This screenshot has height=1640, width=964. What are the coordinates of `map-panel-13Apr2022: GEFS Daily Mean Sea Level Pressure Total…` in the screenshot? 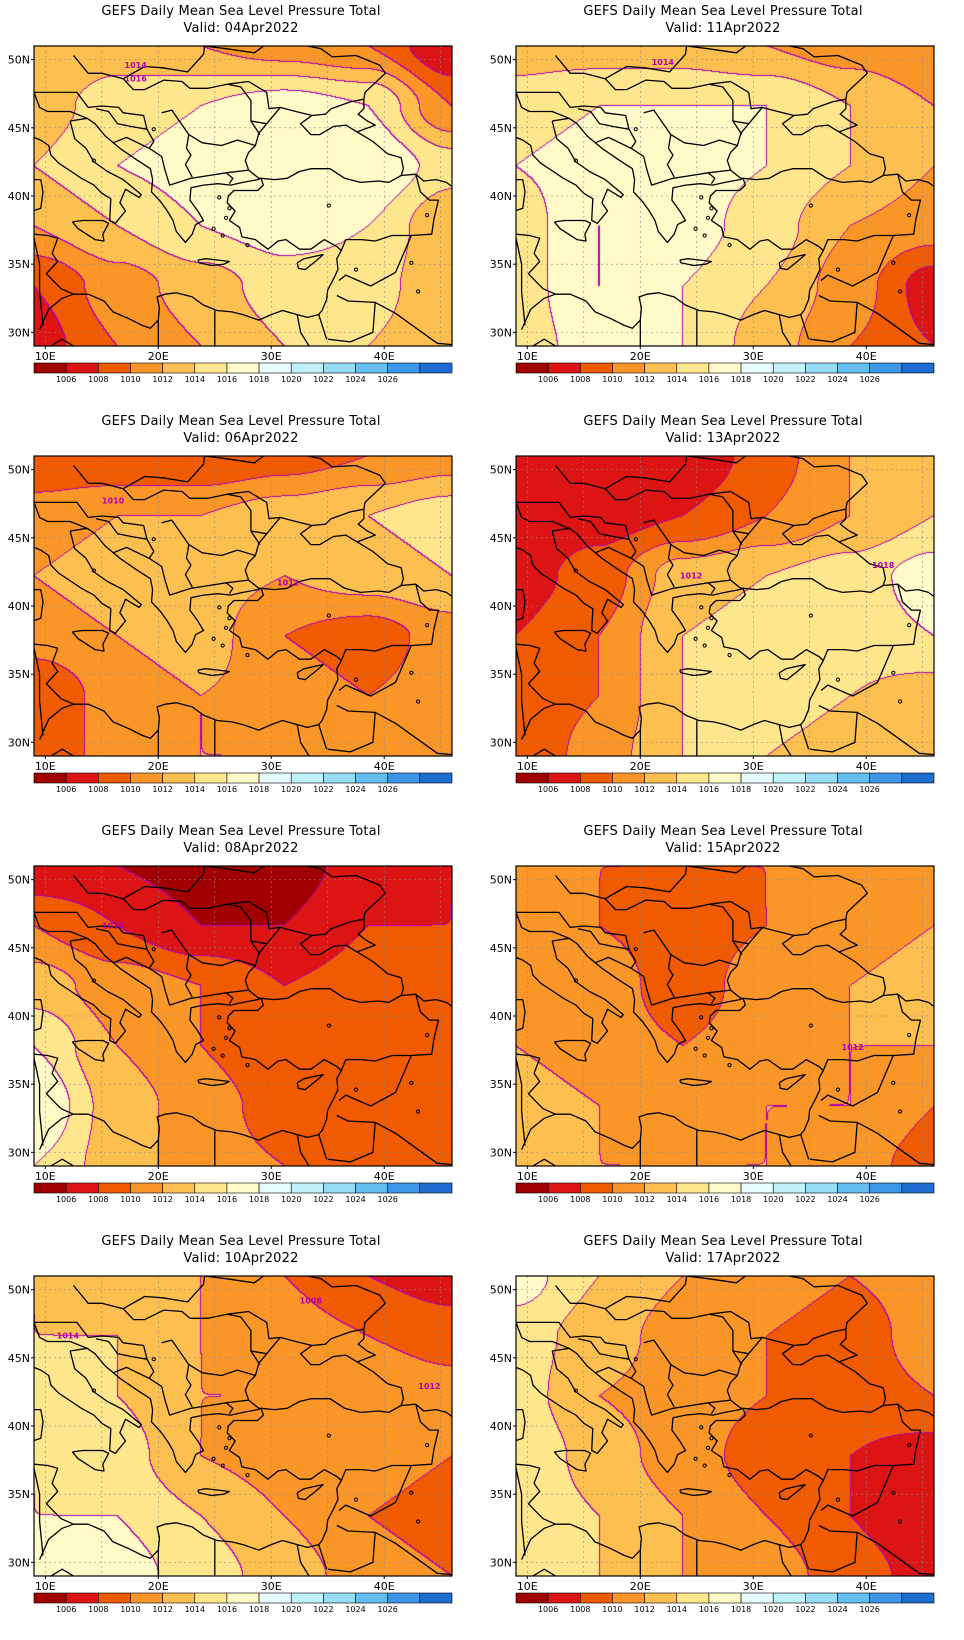 It's located at (723, 615).